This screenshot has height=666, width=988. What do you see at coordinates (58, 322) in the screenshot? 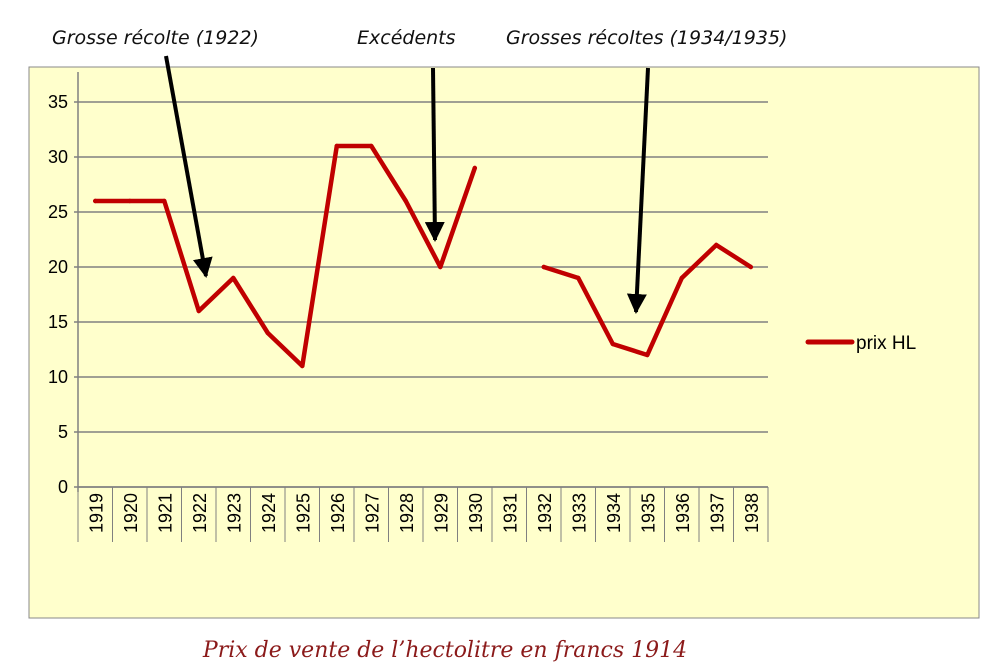
I see `y-tick-label: 15` at bounding box center [58, 322].